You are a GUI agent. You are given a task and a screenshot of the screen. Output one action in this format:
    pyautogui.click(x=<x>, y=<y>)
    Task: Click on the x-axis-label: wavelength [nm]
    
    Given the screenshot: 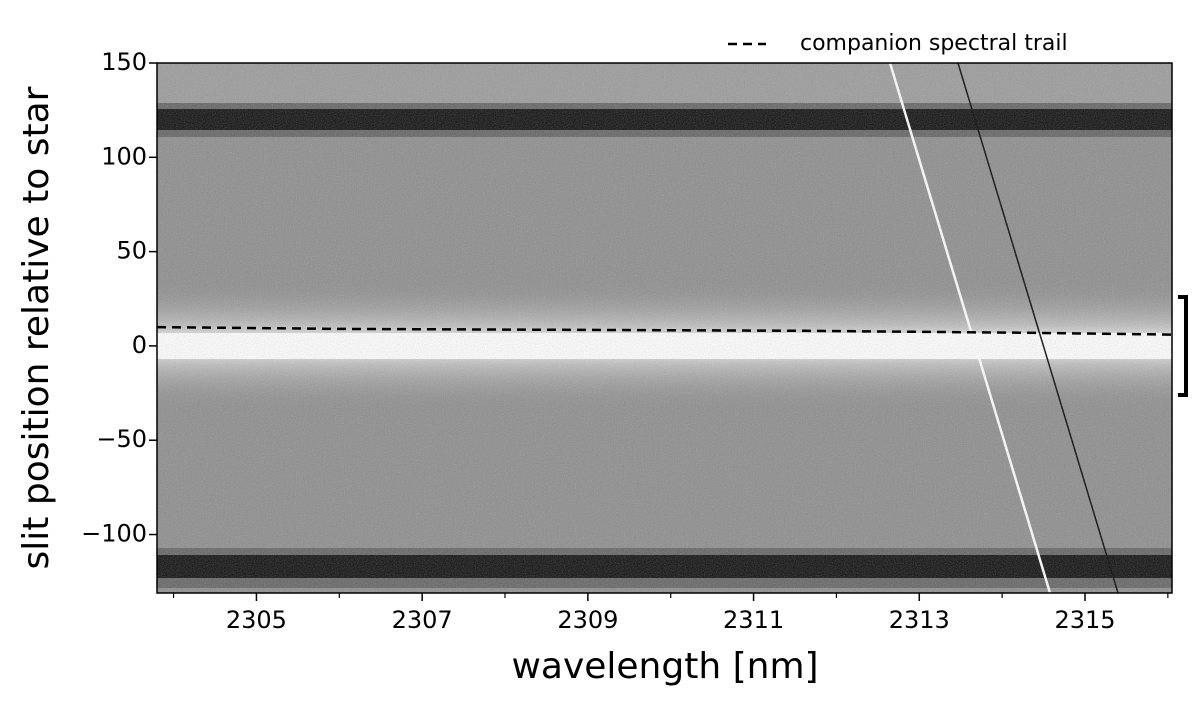 What is the action you would take?
    pyautogui.click(x=664, y=666)
    